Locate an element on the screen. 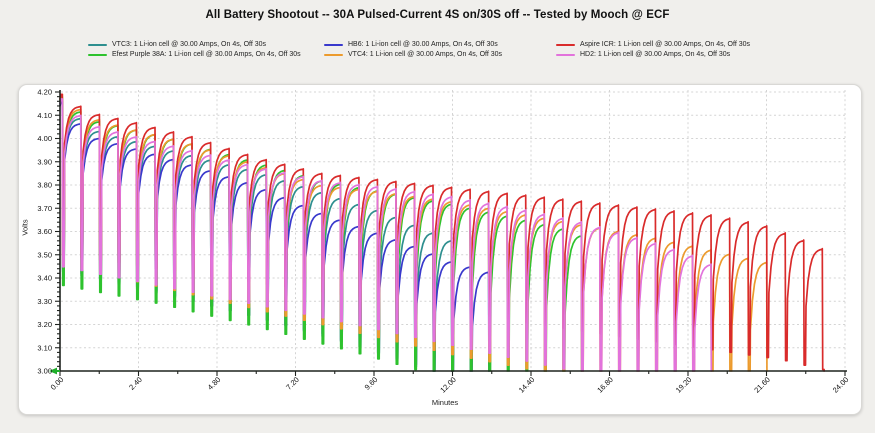 This screenshot has height=433, width=875. svg-text: 19.20 is located at coordinates (684, 385).